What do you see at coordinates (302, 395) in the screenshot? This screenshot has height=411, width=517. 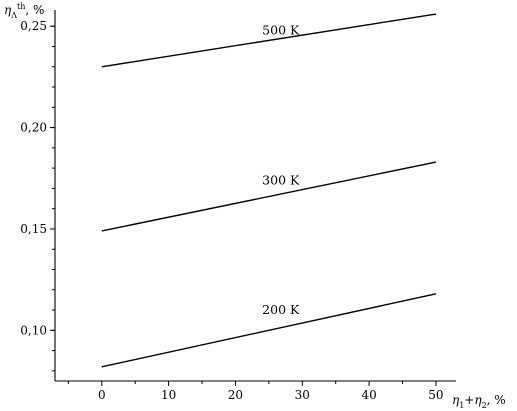 I see `x-tick-label-30: 30` at bounding box center [302, 395].